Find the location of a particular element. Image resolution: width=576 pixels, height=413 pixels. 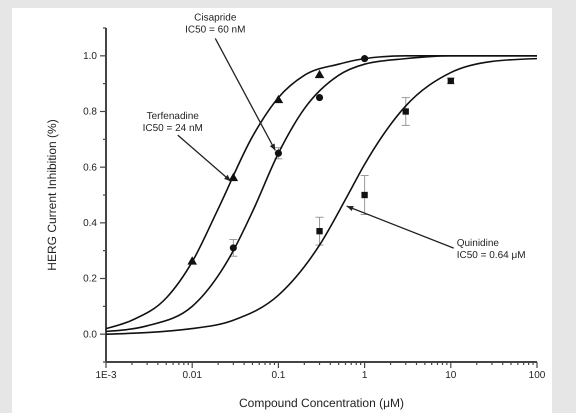

y-tick-label: 0.8 is located at coordinates (90, 112).